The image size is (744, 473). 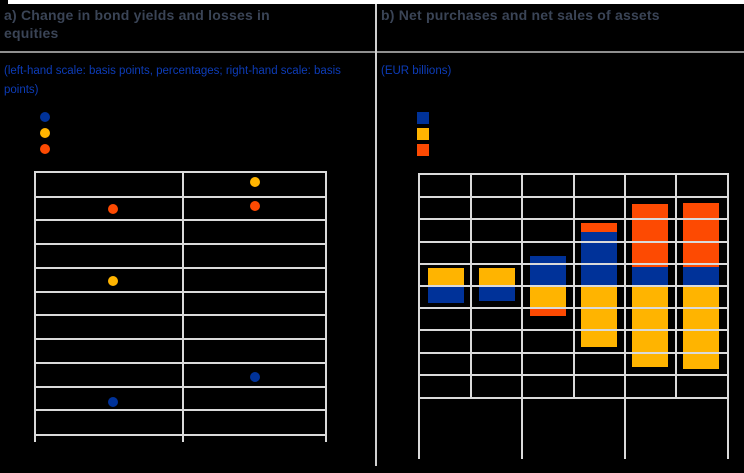 I want to click on top-left-notch, so click(x=4, y=2).